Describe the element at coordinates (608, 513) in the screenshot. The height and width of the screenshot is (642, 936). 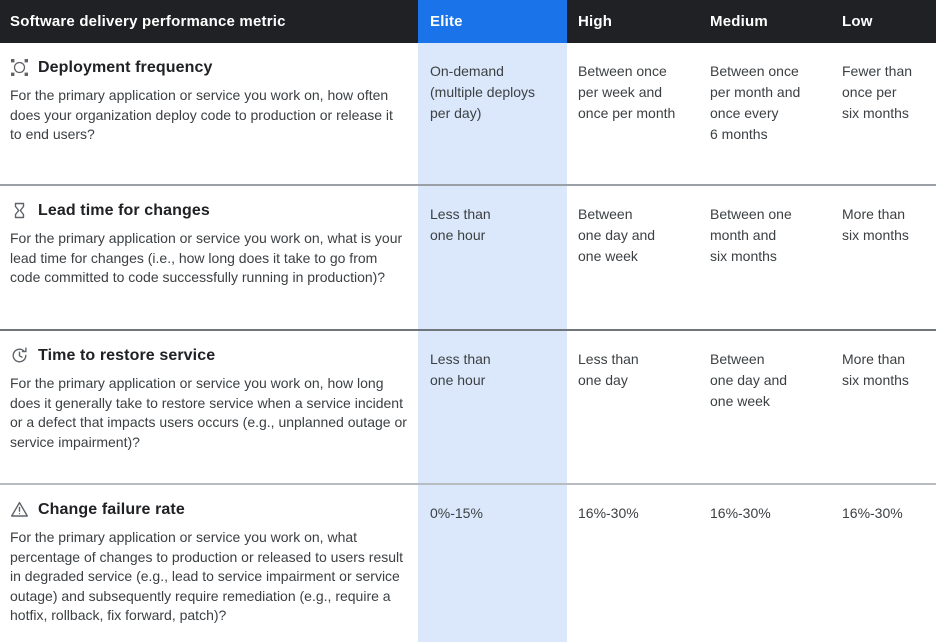
I see `value-cell-high: 16%-30%` at that location.